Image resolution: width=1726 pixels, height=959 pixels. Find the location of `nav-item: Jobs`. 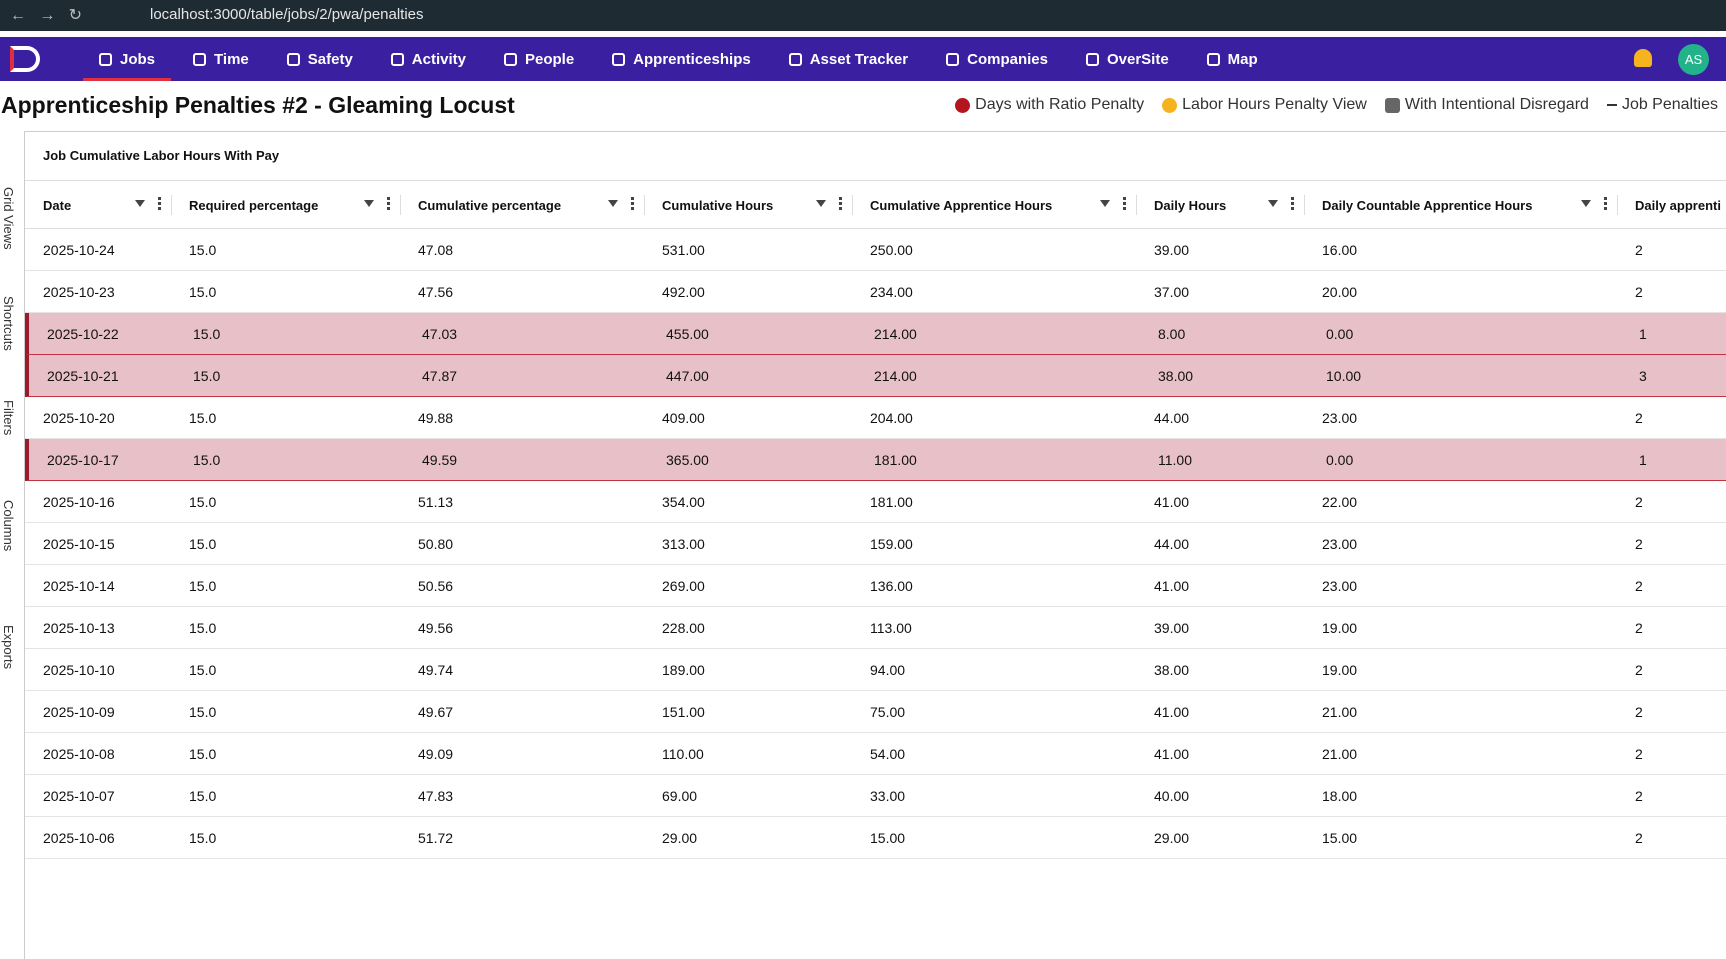

nav-item: Jobs is located at coordinates (127, 59).